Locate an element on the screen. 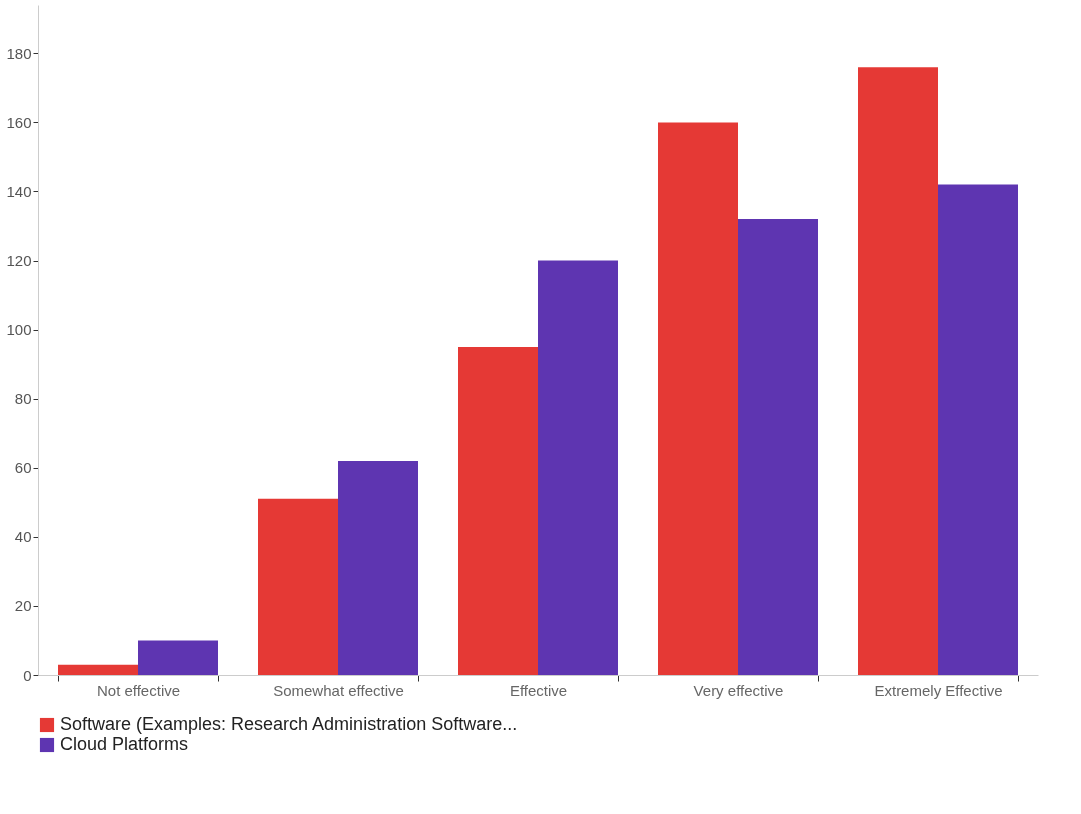  legend-label: Cloud Platforms is located at coordinates (124, 744).